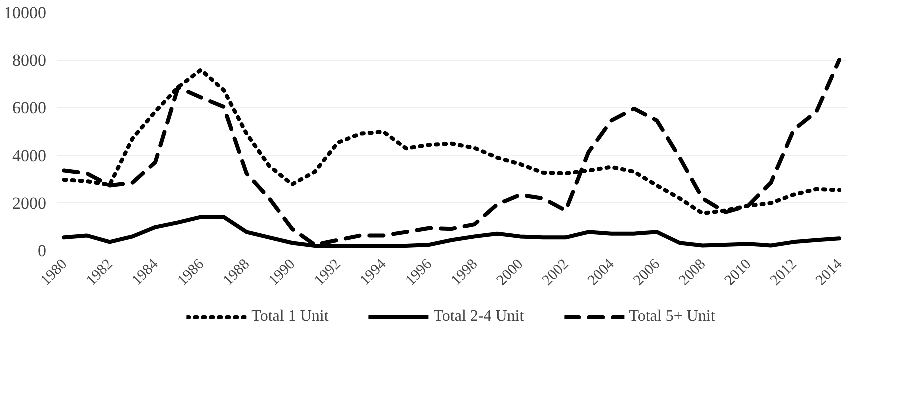  Describe the element at coordinates (672, 317) in the screenshot. I see `legend-label: Total 5+ Unit` at that location.